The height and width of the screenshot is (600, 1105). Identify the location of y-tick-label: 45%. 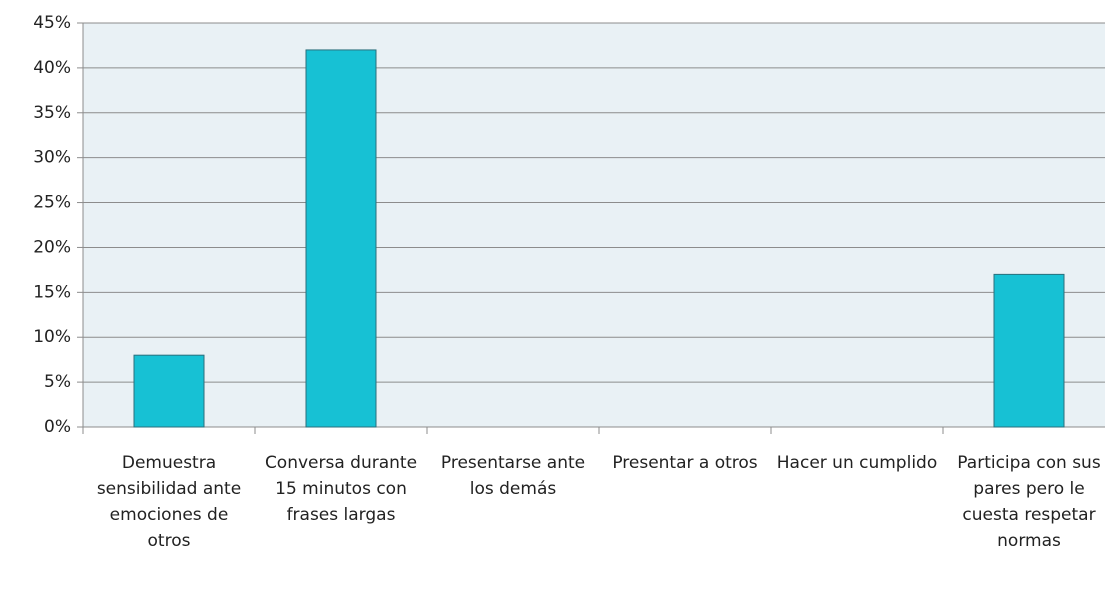
(52, 23).